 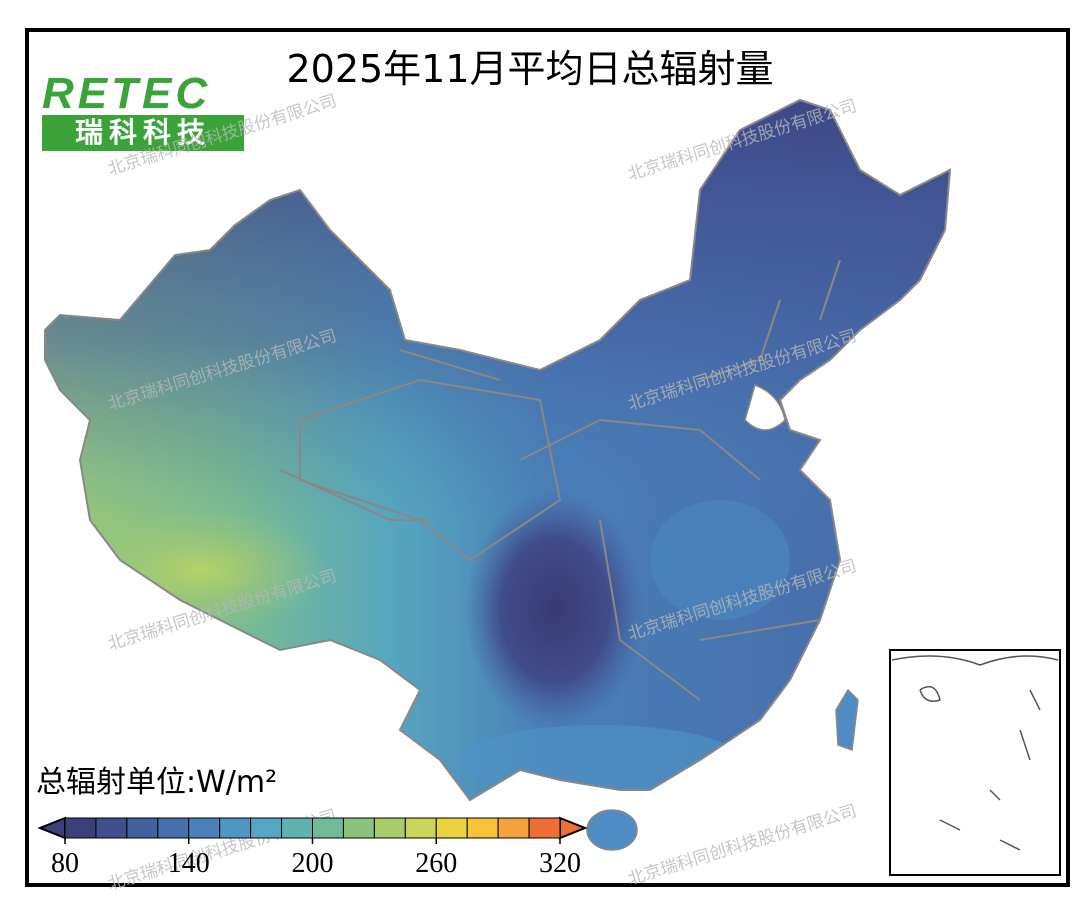 What do you see at coordinates (65, 863) in the screenshot?
I see `colorbar-tick-label: 80` at bounding box center [65, 863].